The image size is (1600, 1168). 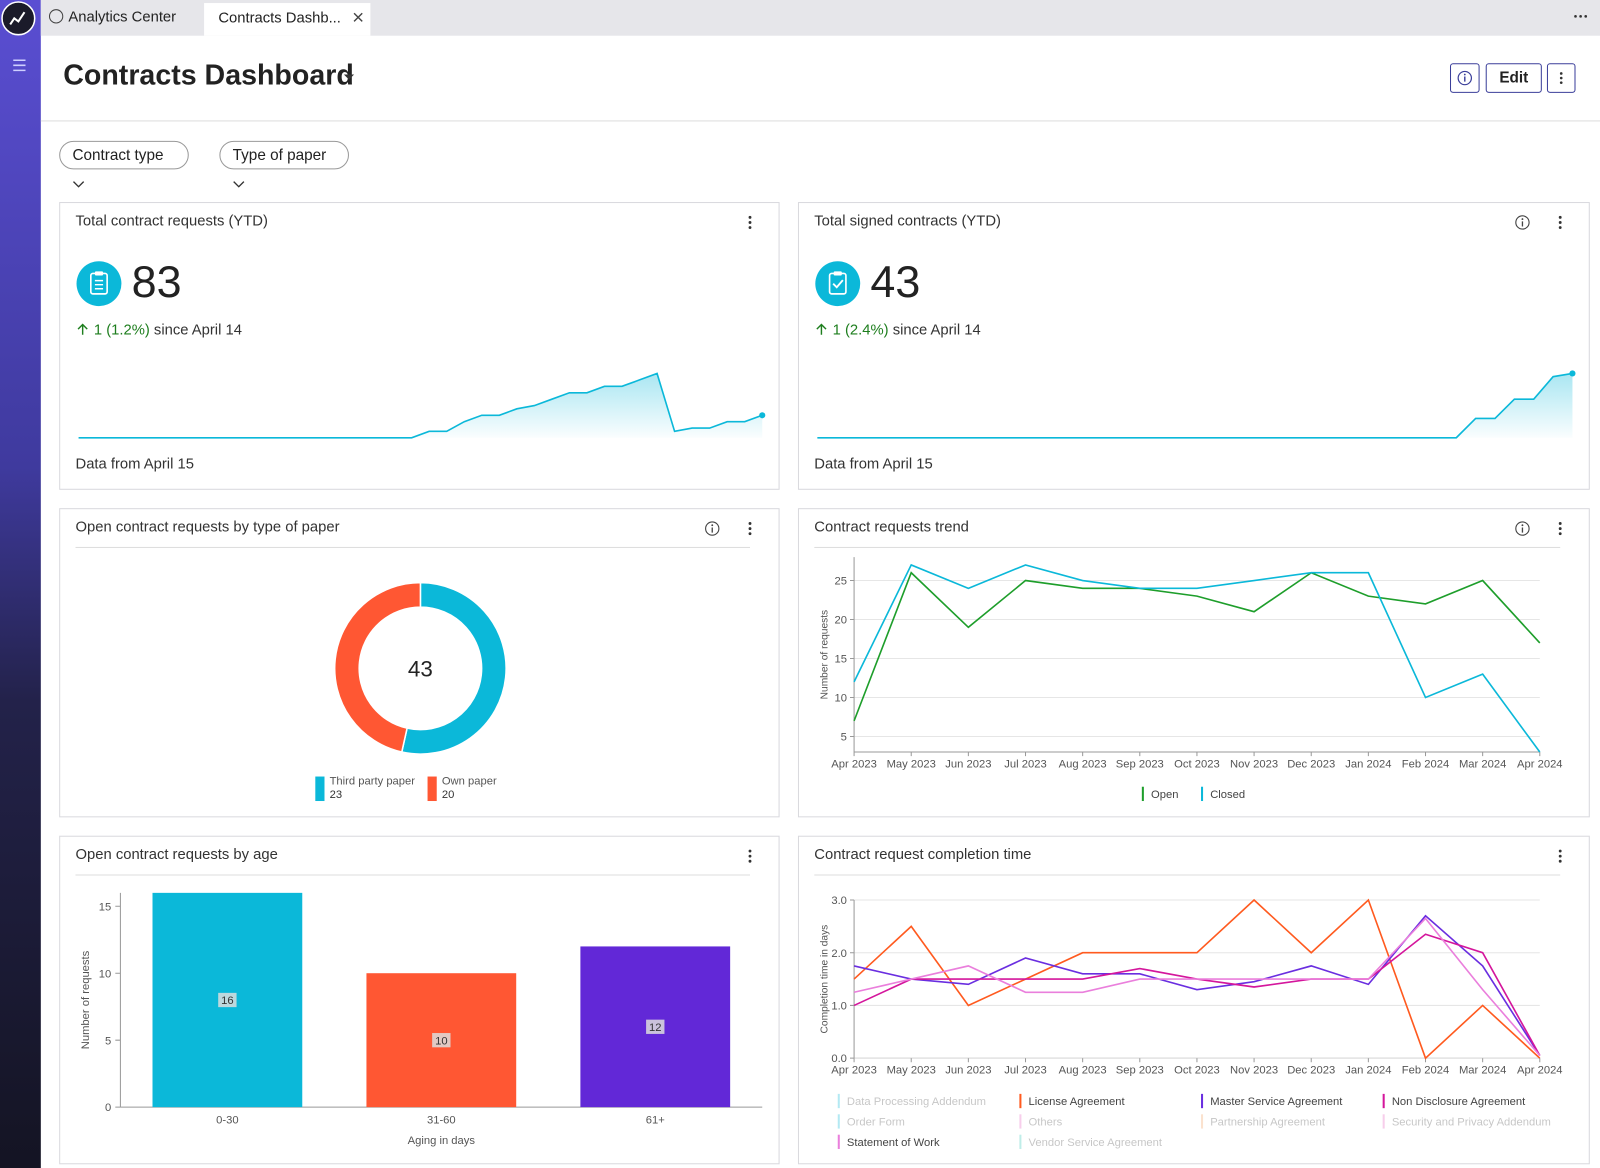 I want to click on tab: Analytics Center, so click(x=112, y=18).